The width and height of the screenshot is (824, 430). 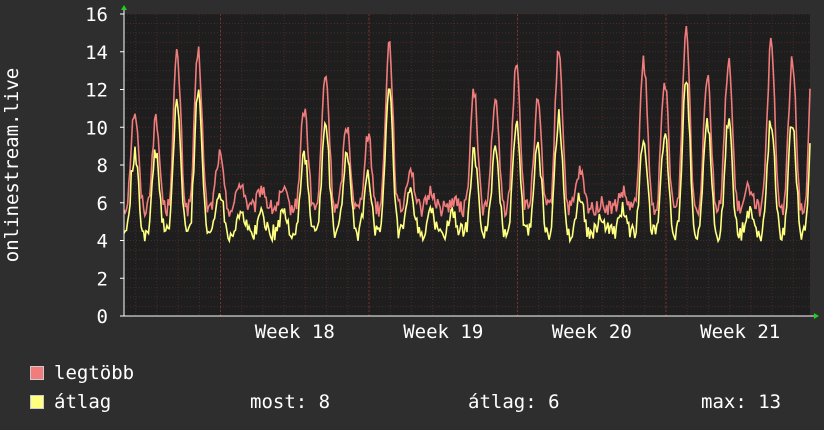 What do you see at coordinates (741, 402) in the screenshot?
I see `stat-max: max: 13` at bounding box center [741, 402].